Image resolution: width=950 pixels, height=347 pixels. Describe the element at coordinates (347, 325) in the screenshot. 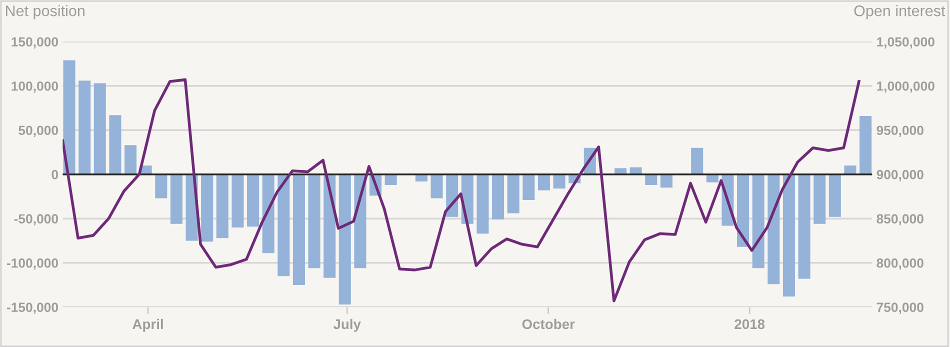

I see `x-tick-label: July` at that location.